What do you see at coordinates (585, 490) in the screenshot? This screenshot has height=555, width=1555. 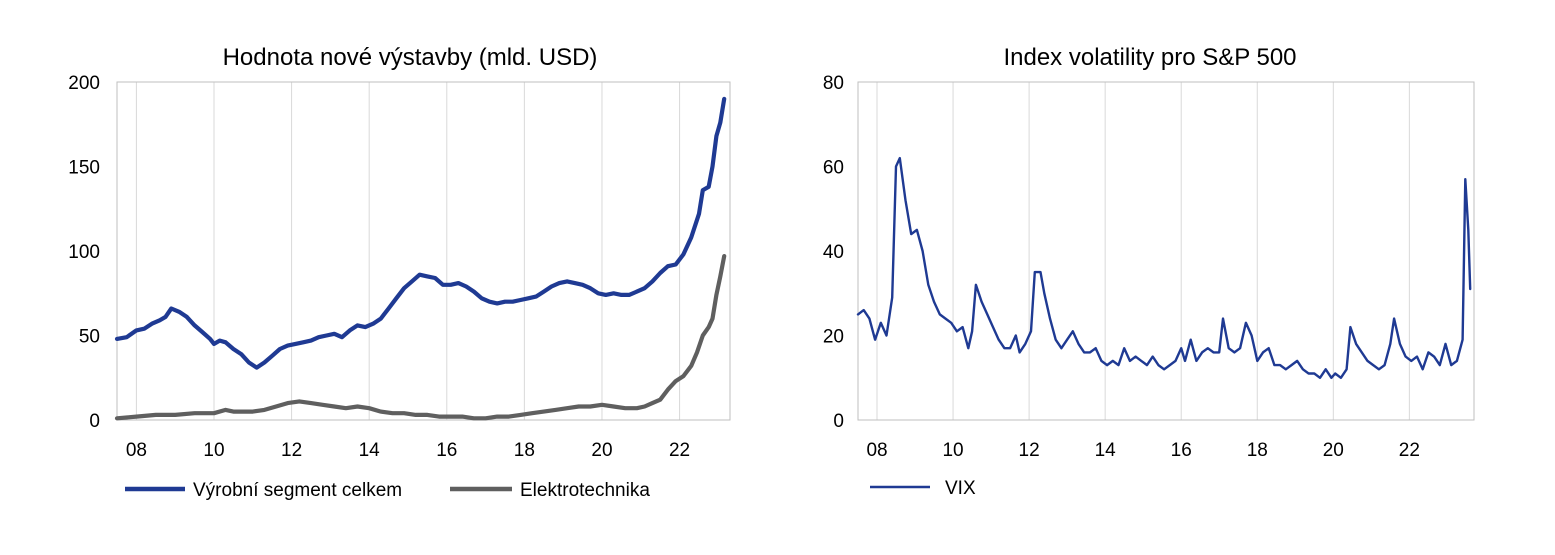 I see `legend-label: Elektrotechnika` at bounding box center [585, 490].